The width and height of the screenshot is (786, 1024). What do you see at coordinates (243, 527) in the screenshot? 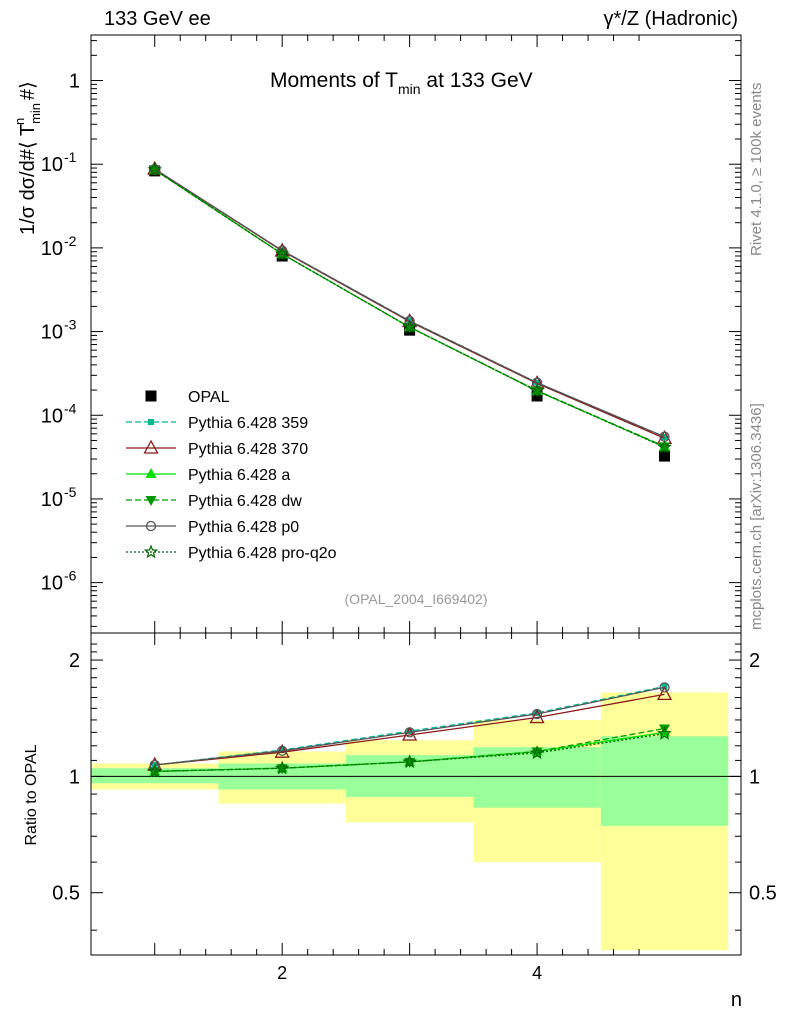
I see `legend-label: Pythia 6.428 p0` at bounding box center [243, 527].